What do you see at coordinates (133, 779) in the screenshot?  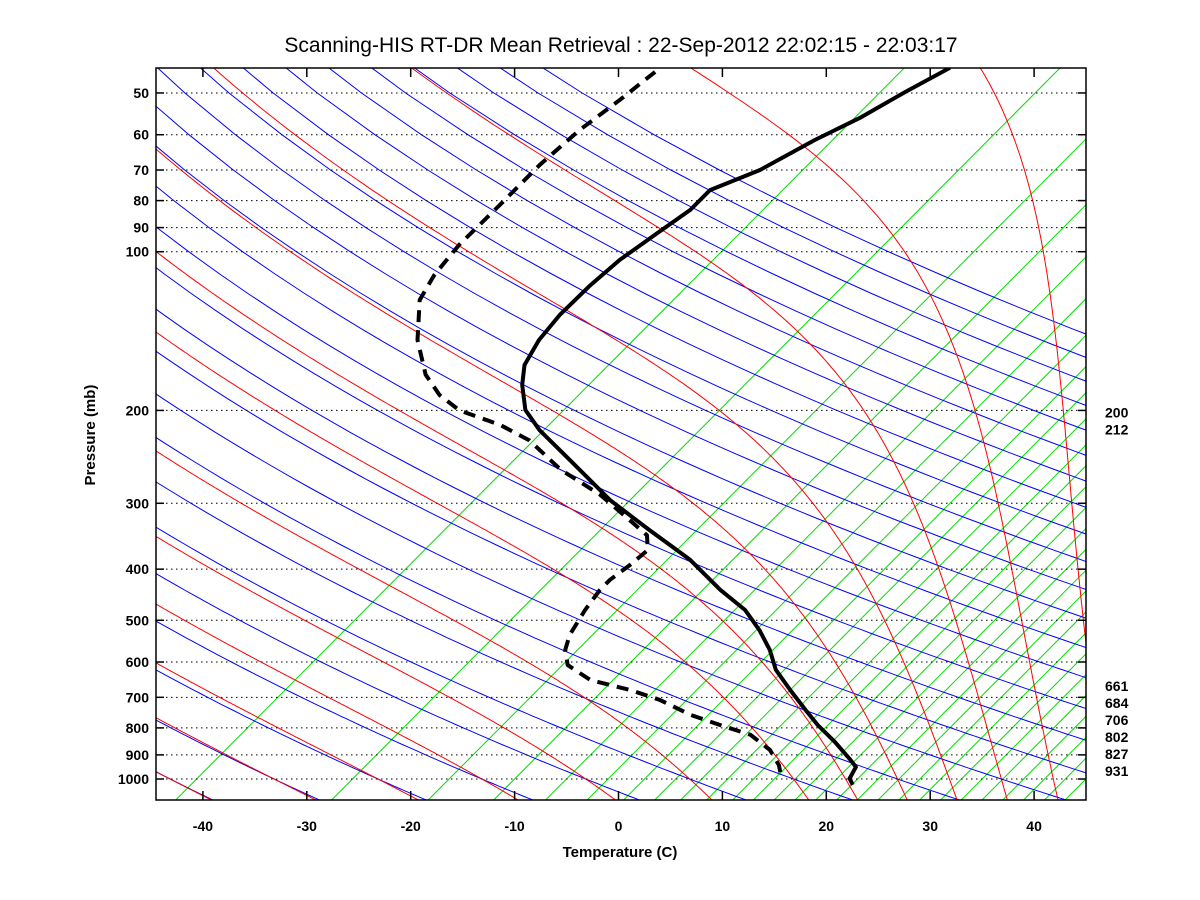 I see `y-tick-label: 1000` at bounding box center [133, 779].